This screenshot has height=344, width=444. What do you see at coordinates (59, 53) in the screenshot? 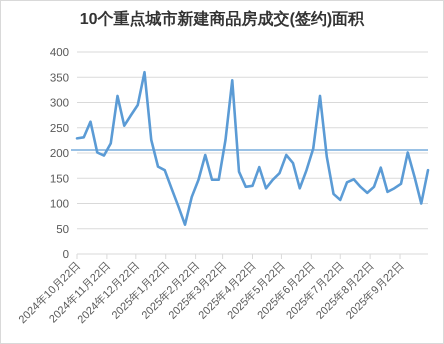
I see `y-tick-label: 400` at bounding box center [59, 53].